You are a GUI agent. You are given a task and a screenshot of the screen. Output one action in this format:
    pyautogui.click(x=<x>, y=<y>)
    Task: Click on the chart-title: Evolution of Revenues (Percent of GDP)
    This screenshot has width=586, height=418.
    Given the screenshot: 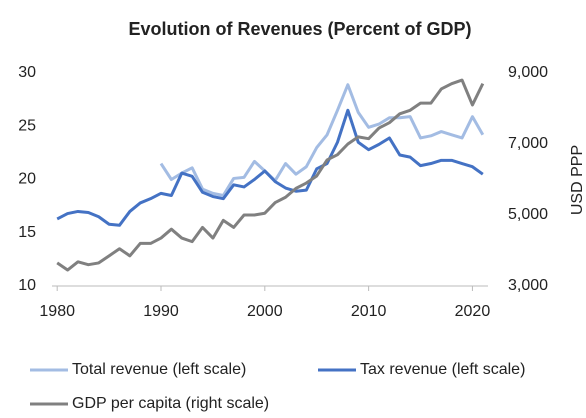 What is the action you would take?
    pyautogui.click(x=299, y=29)
    